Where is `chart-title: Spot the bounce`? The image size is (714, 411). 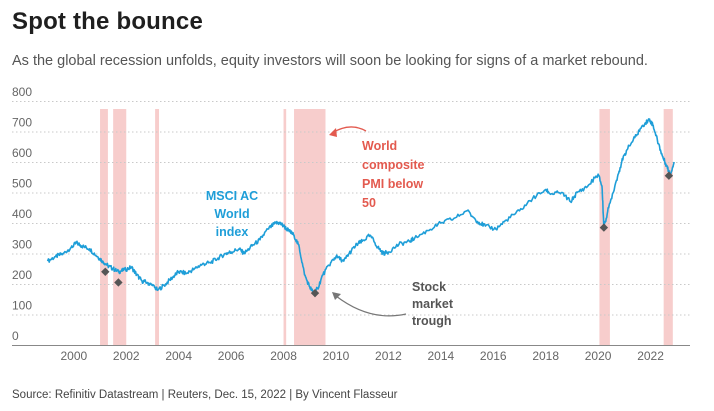 chart-title: Spot the bounce is located at coordinates (107, 21).